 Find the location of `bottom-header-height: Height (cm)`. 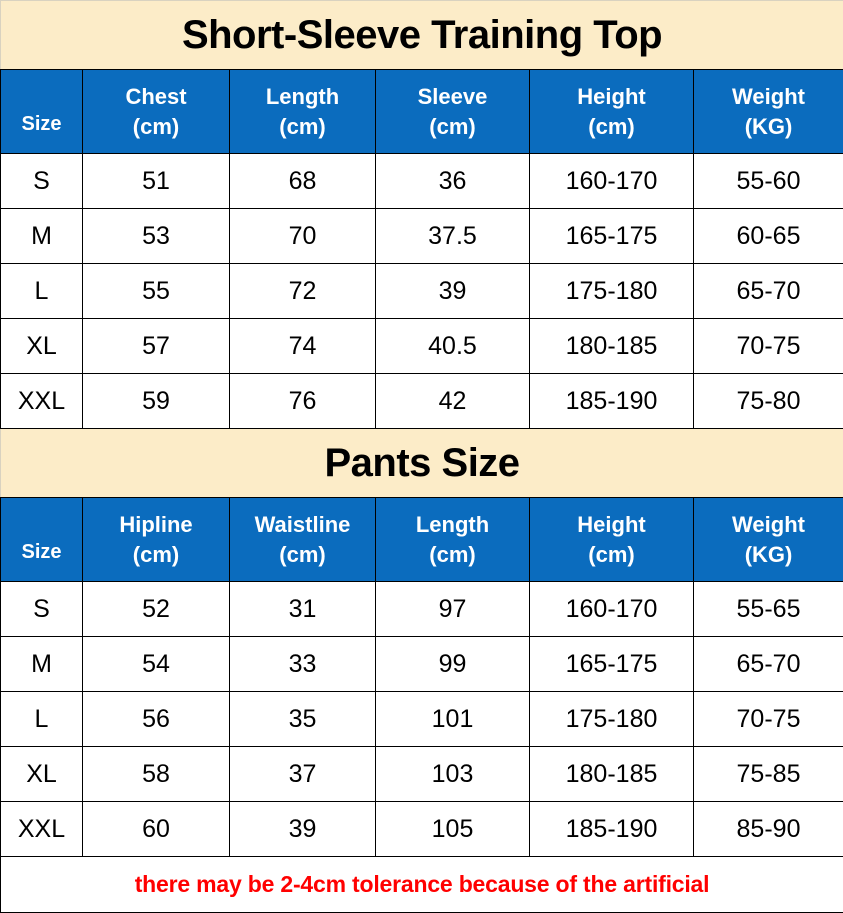

bottom-header-height: Height (cm) is located at coordinates (612, 540).